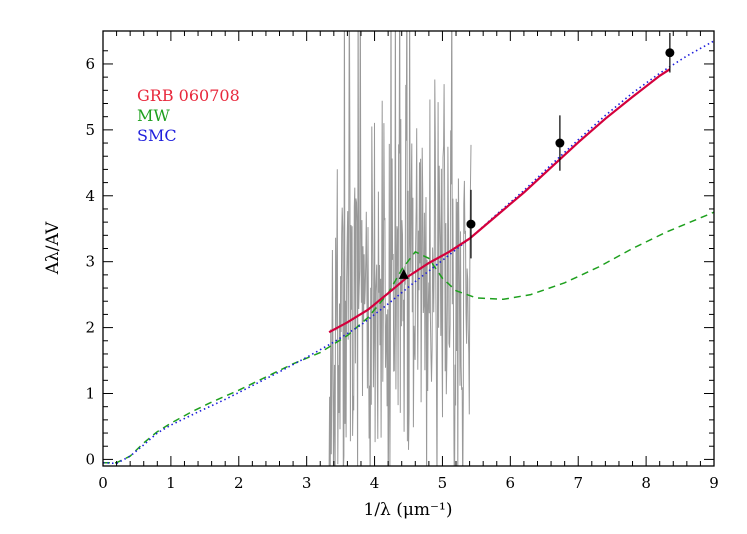  Describe the element at coordinates (511, 483) in the screenshot. I see `x-tick-label: 6` at that location.